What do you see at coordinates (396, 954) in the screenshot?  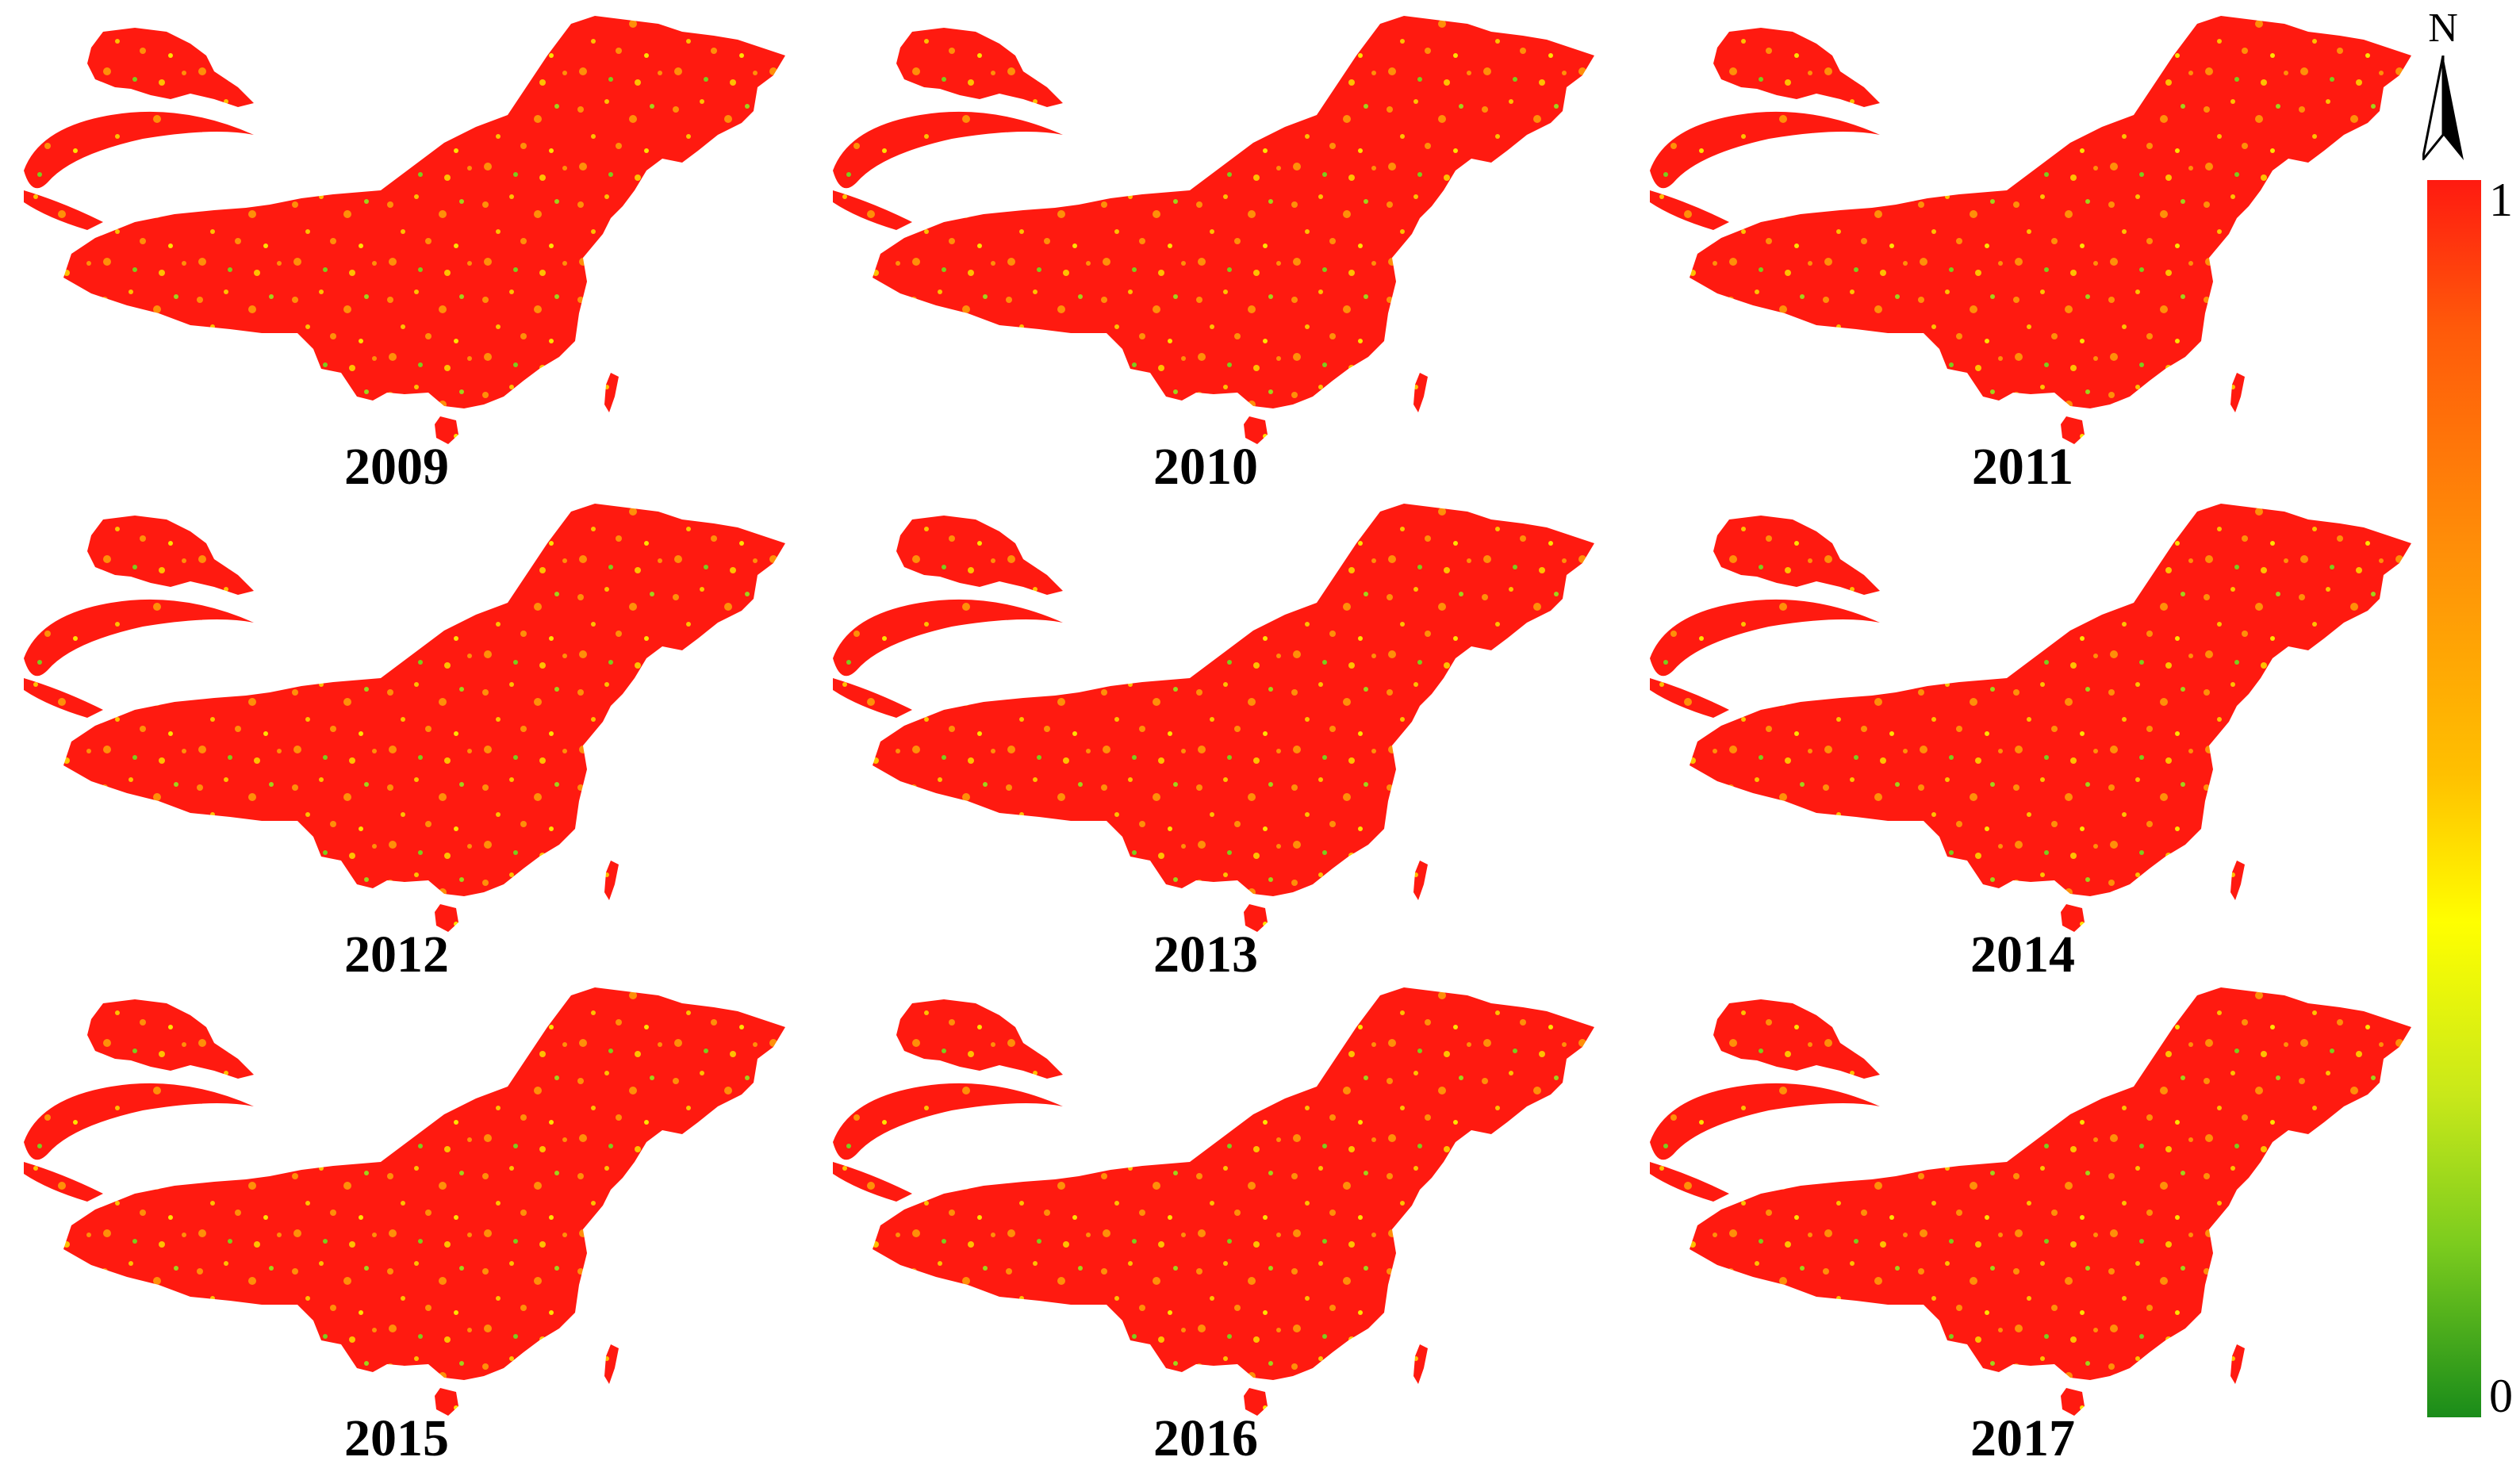 I see `year-label-2012: 2012` at bounding box center [396, 954].